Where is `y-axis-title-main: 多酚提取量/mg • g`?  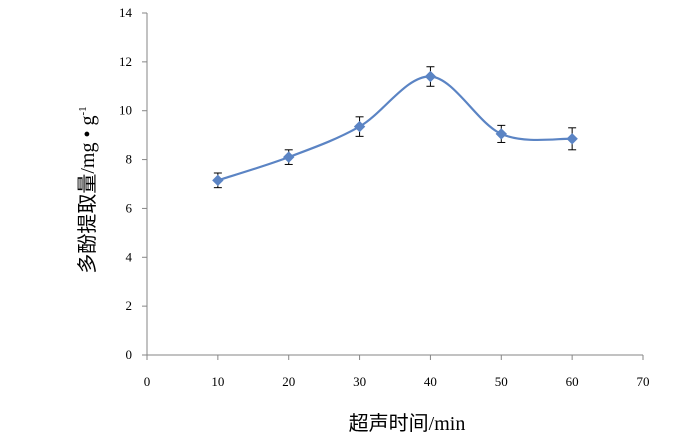
y-axis-title-main: 多酚提取量/mg • g is located at coordinates (87, 195).